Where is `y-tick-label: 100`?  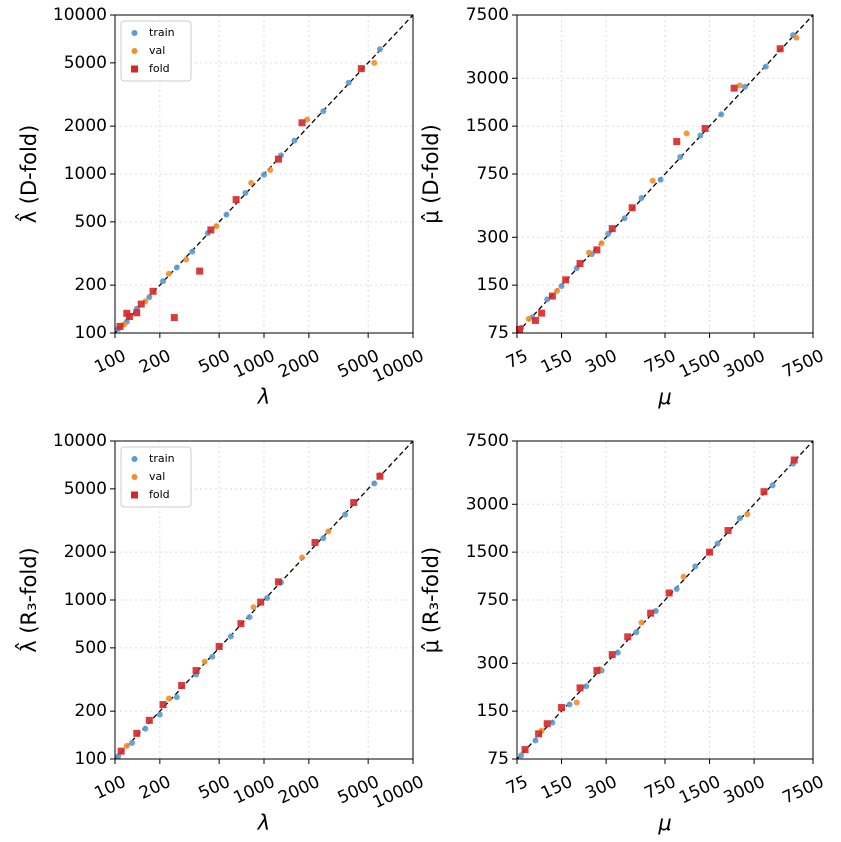
y-tick-label: 100 is located at coordinates (91, 759).